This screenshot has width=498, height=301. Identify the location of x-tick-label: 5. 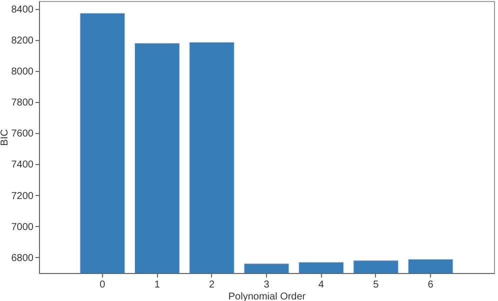
(376, 285).